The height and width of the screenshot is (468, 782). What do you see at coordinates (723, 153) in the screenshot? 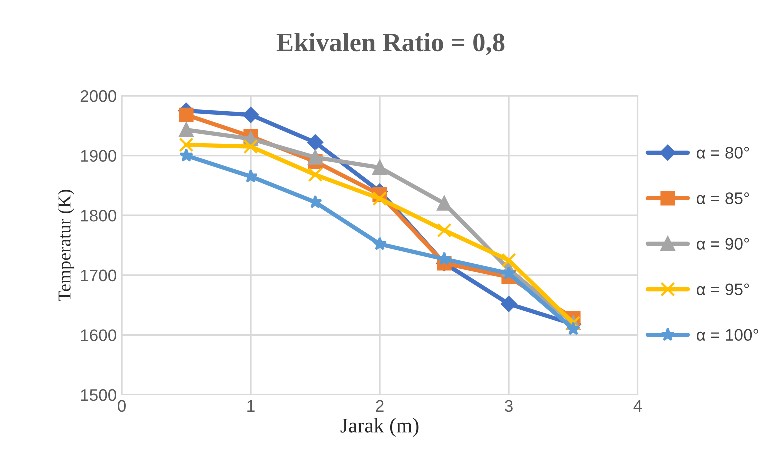
I see `legend-label: α = 80°` at bounding box center [723, 153].